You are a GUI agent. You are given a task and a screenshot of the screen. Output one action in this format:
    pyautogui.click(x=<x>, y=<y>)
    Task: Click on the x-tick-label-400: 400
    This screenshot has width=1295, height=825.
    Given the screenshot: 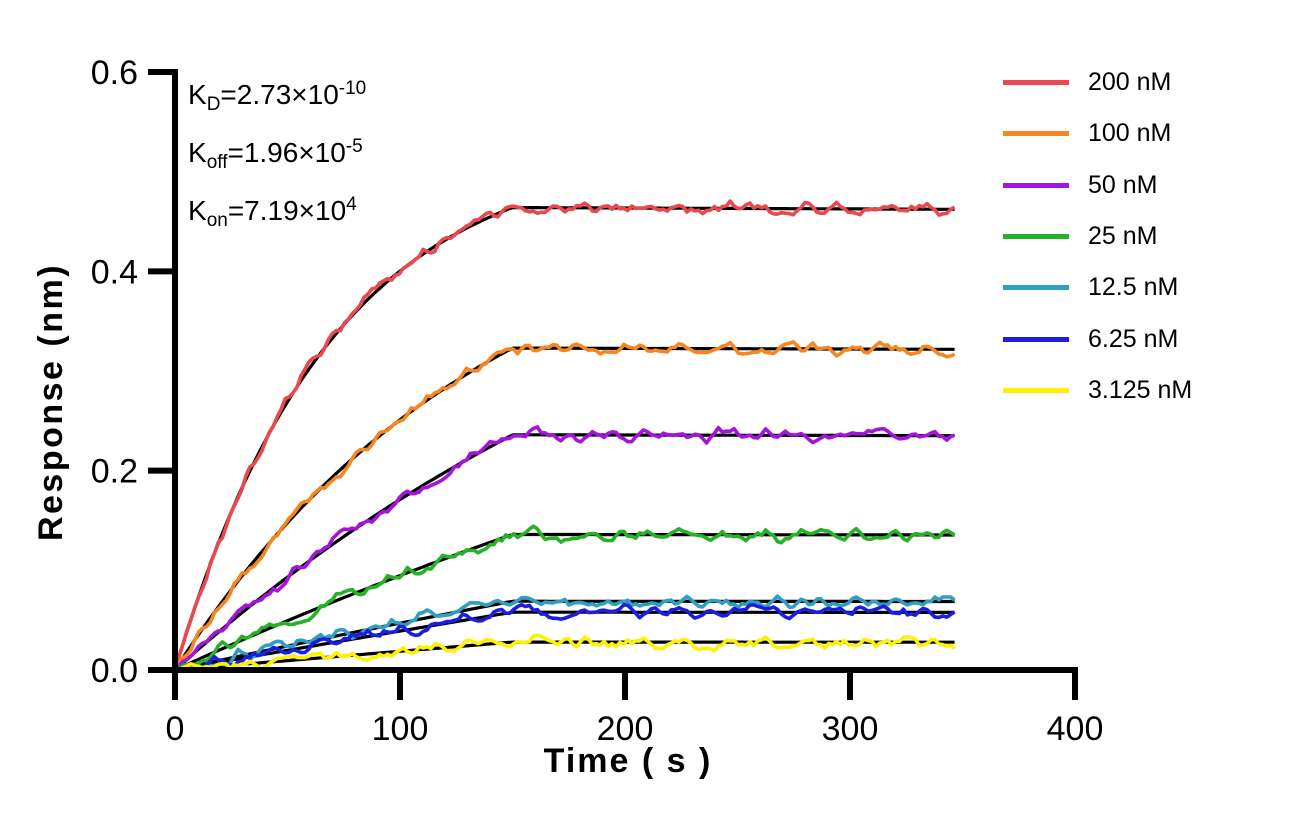 What is the action you would take?
    pyautogui.click(x=1075, y=729)
    